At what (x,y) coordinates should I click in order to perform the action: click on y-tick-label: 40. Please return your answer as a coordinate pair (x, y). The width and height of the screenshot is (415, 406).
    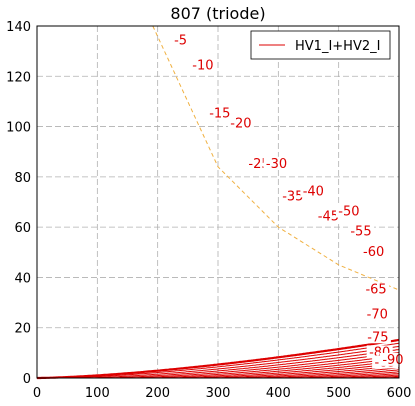
    Looking at the image, I should click on (22, 278).